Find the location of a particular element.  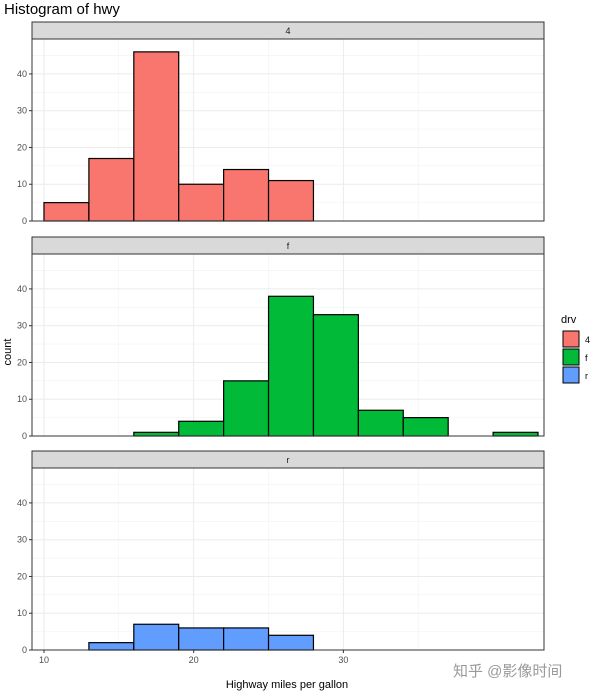

legend-label-r: r is located at coordinates (586, 376).